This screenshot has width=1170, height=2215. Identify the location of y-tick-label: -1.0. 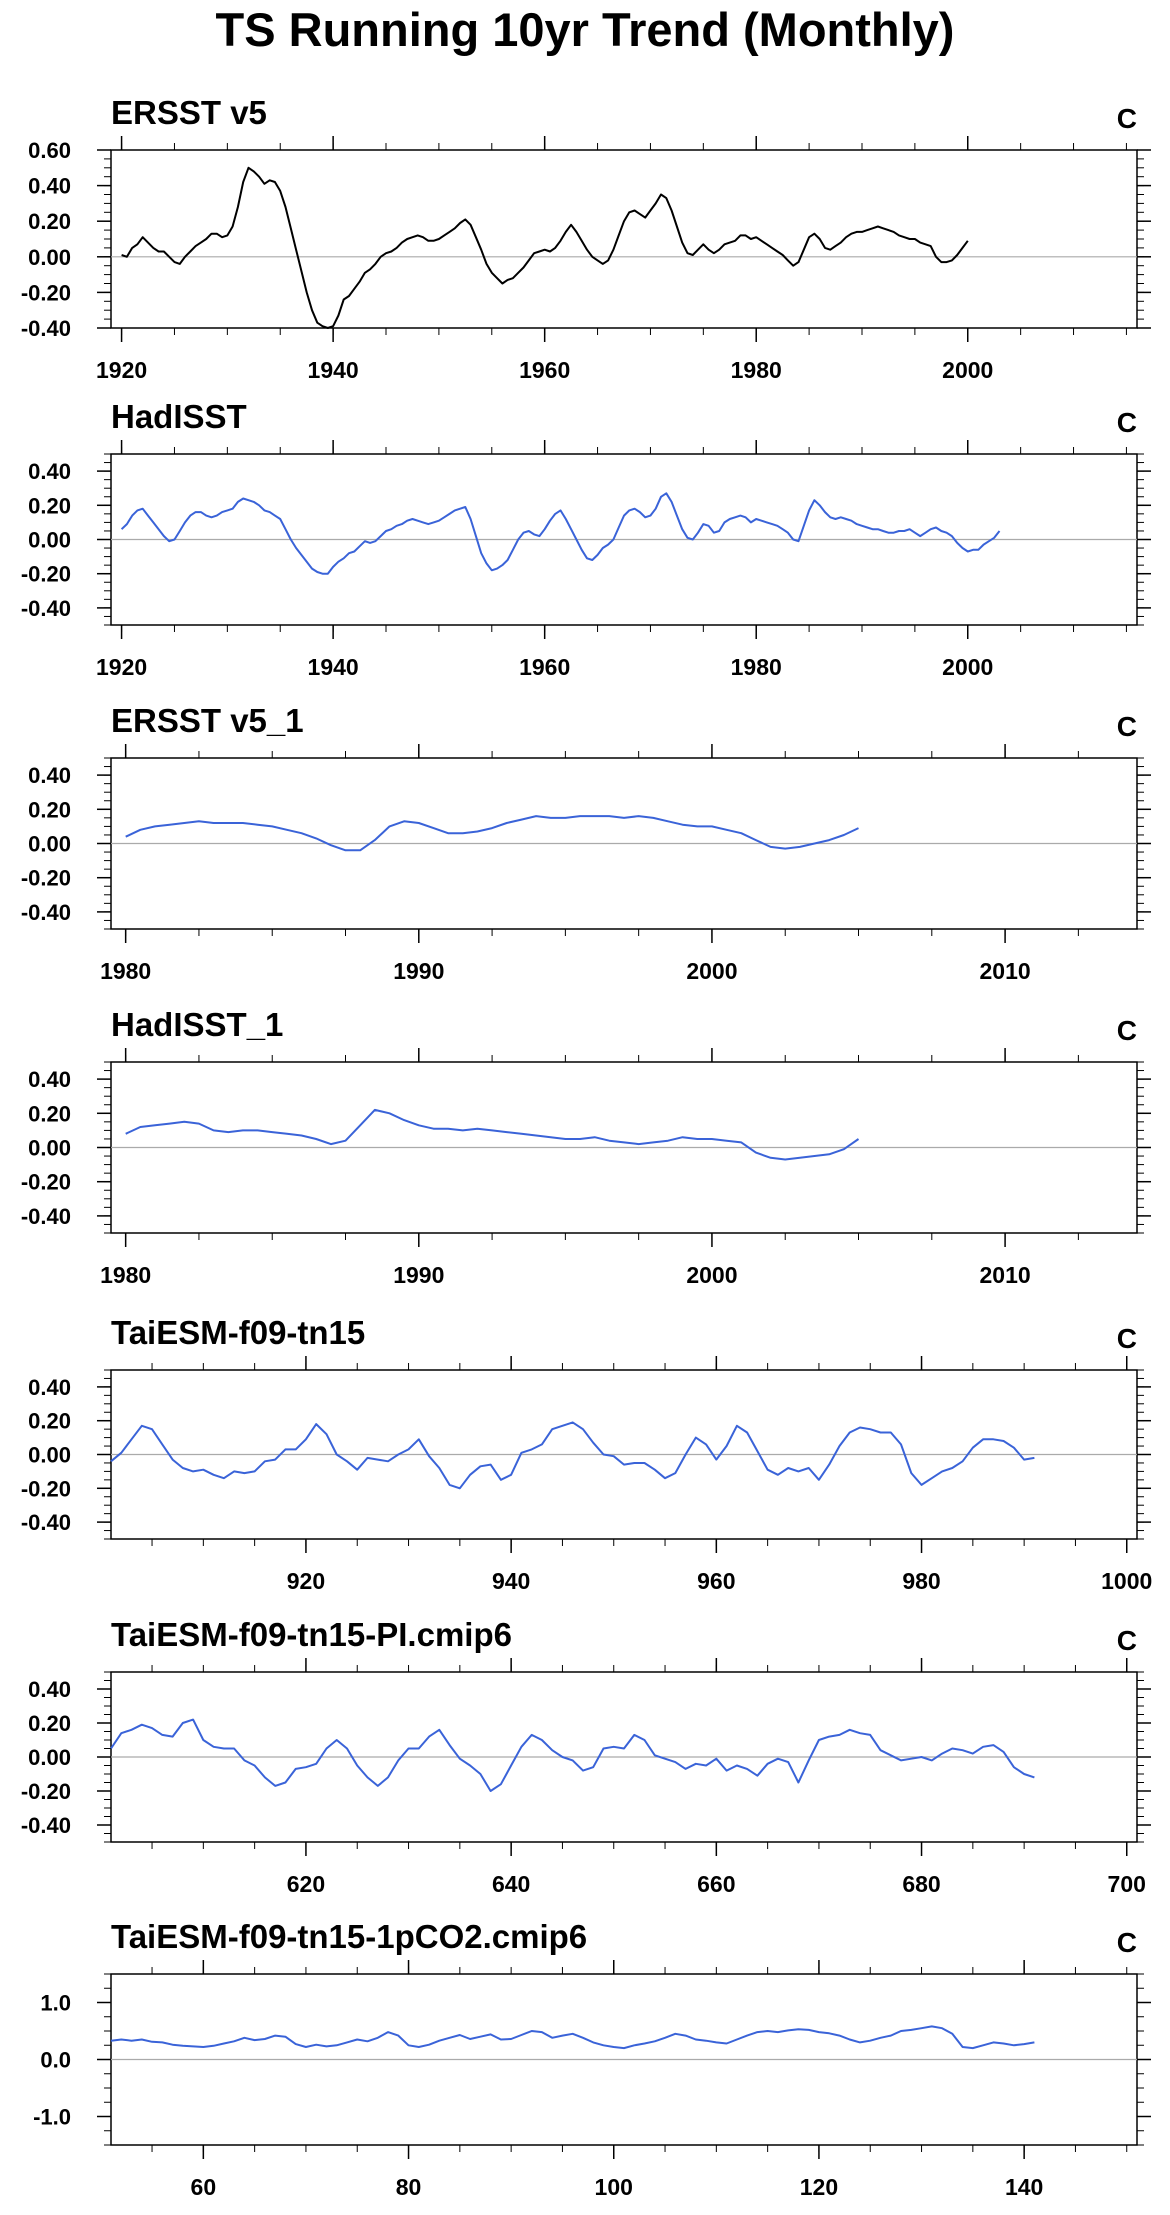
(52, 2117).